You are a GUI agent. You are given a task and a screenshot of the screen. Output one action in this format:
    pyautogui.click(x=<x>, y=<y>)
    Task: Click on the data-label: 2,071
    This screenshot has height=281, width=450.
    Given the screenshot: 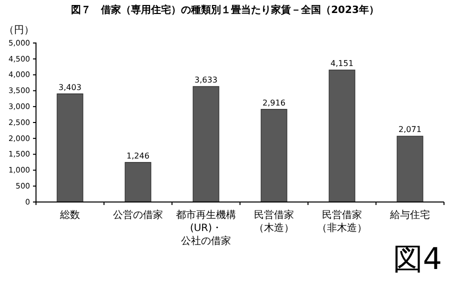 What is the action you would take?
    pyautogui.click(x=410, y=129)
    